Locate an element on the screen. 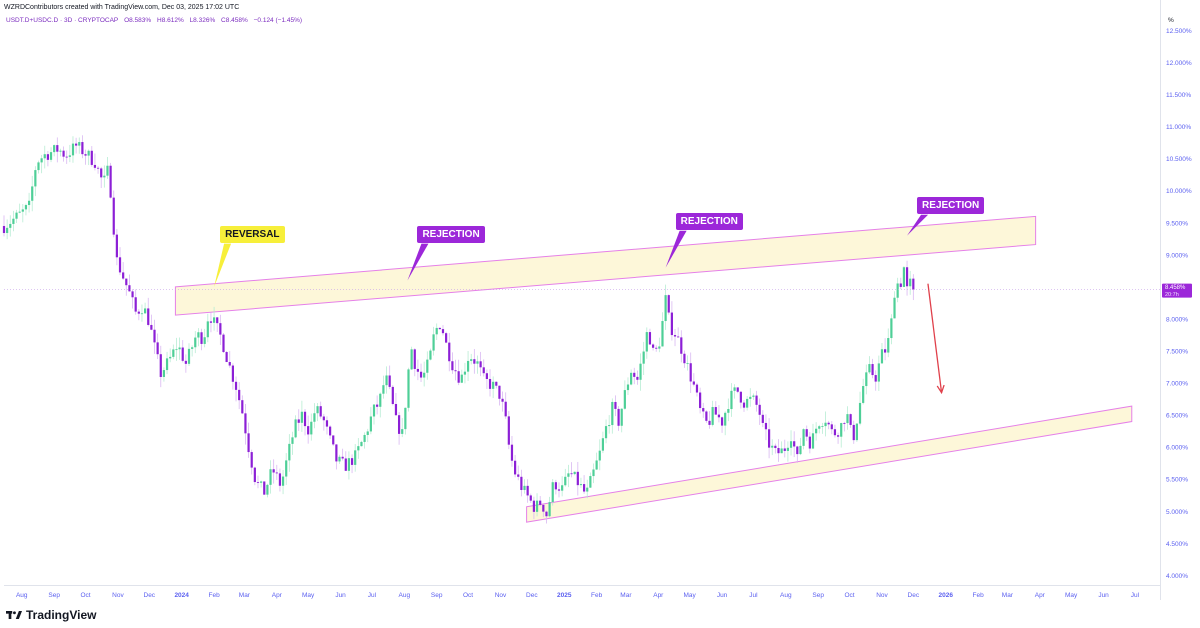 Image resolution: width=1200 pixels, height=628 pixels. ohlc-low: L8.326% is located at coordinates (202, 20).